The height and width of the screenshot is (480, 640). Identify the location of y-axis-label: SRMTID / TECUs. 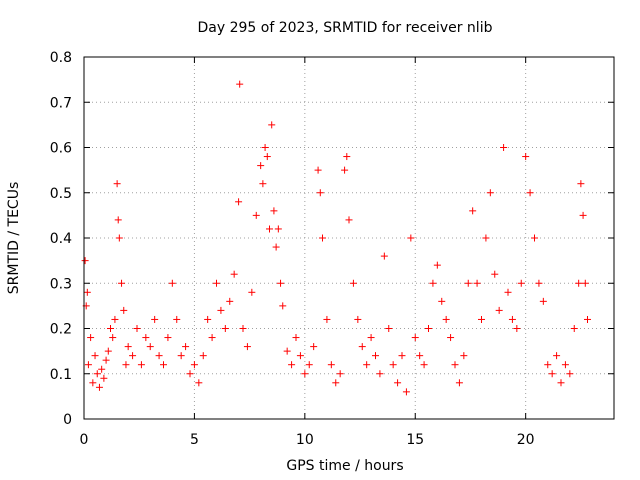
(14, 238).